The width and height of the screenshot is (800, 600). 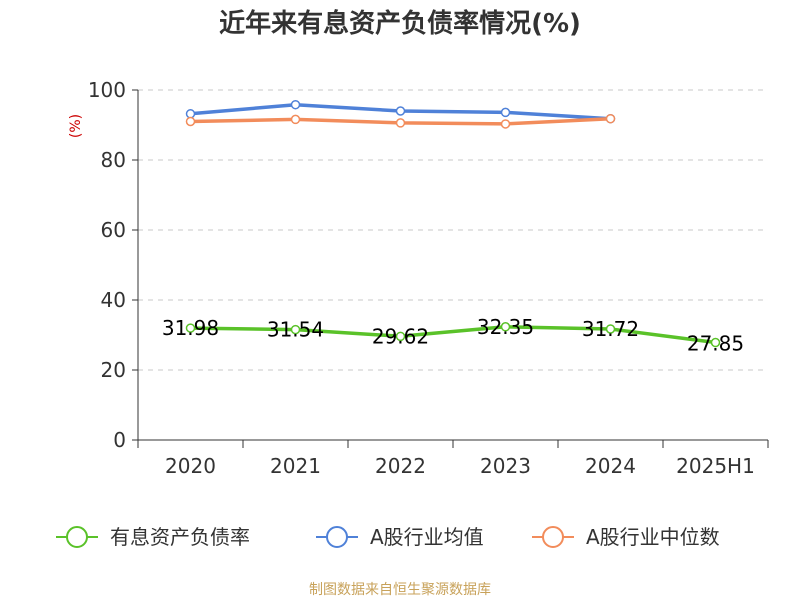 What do you see at coordinates (400, 466) in the screenshot?
I see `x-tick-label: 2022` at bounding box center [400, 466].